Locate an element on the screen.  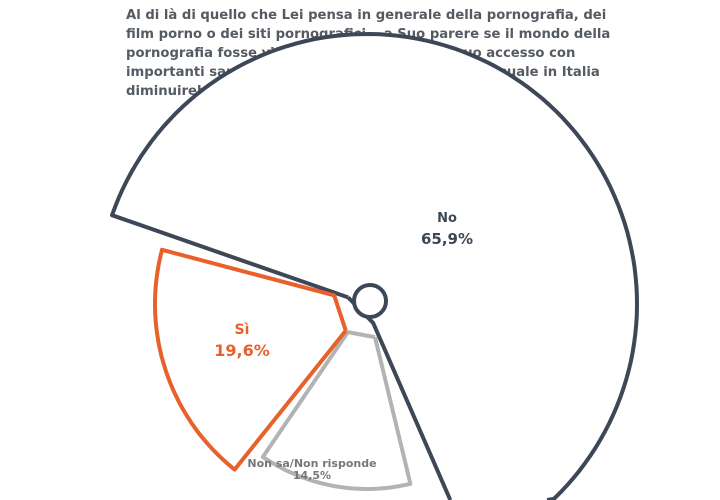
pie-hub is located at coordinates (370, 301).